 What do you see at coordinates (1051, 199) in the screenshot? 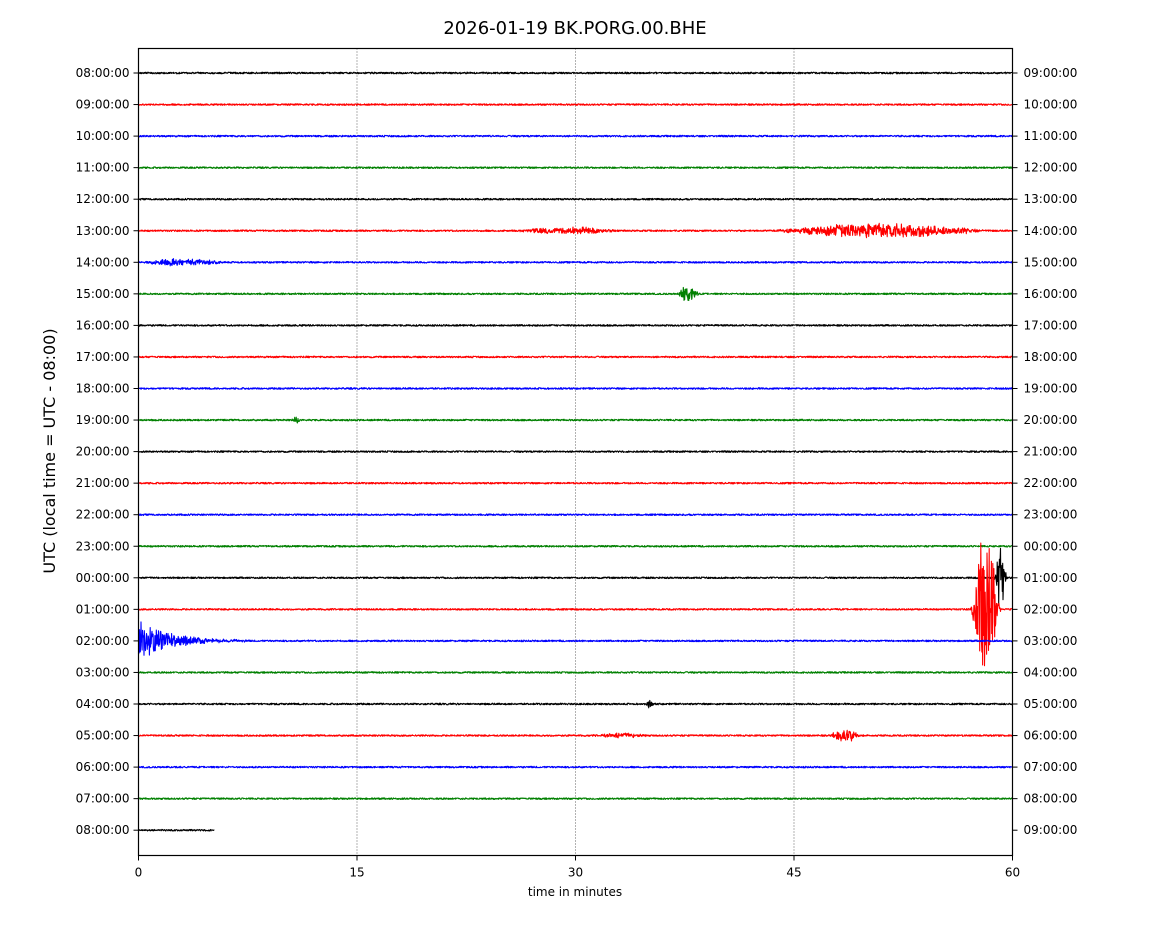
I see `local-tick-label: 13:00:00` at bounding box center [1051, 199].